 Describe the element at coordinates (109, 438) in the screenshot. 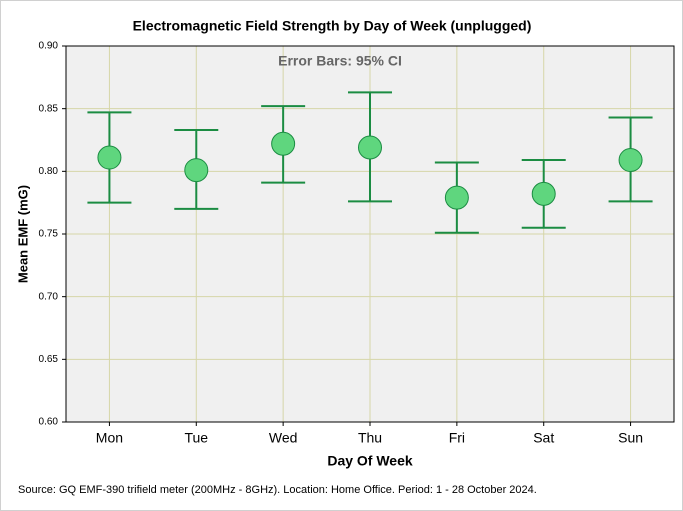

I see `x-tick-label: Mon` at that location.